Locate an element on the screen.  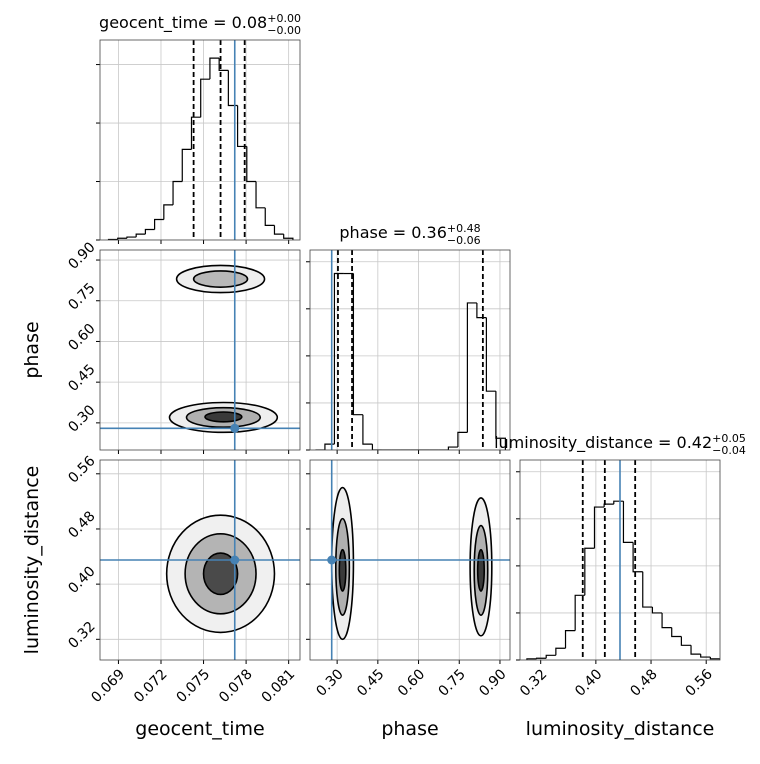
title-main: geocent_time = 0.08 is located at coordinates (183, 23).